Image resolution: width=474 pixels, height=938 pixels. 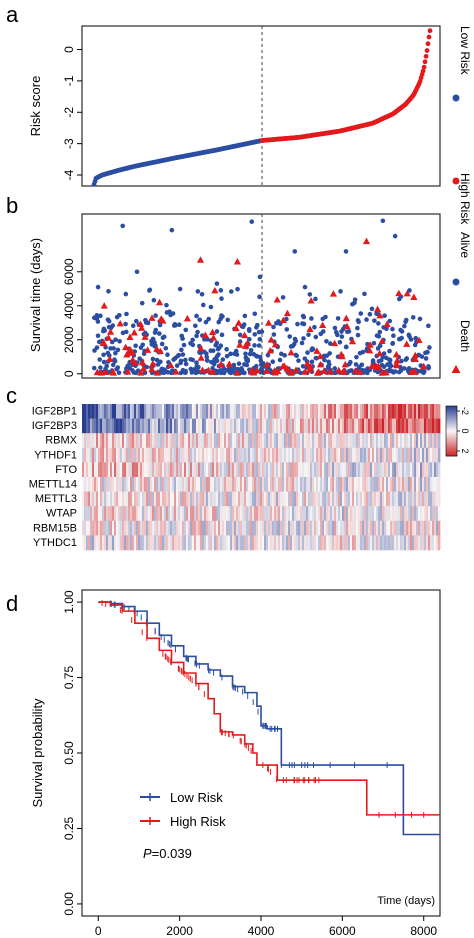 What do you see at coordinates (457, 431) in the screenshot?
I see `panel-c-colorbar: -202` at bounding box center [457, 431].